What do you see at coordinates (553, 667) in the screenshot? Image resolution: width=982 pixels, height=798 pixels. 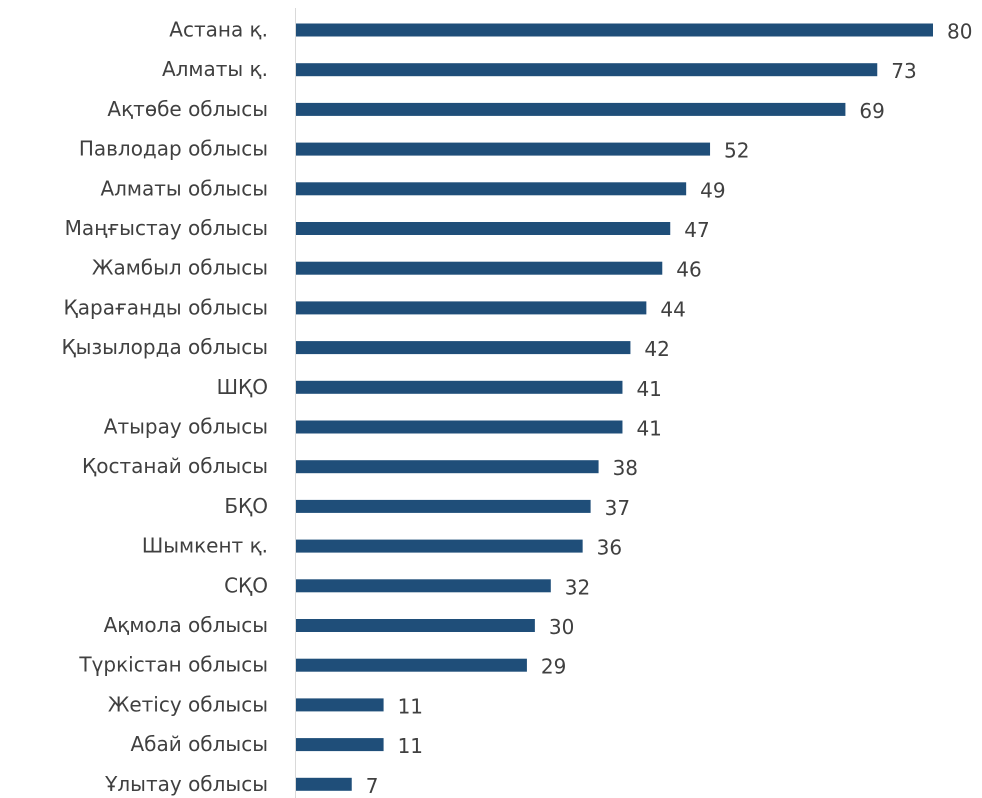 I see `value-label: 29` at bounding box center [553, 667].